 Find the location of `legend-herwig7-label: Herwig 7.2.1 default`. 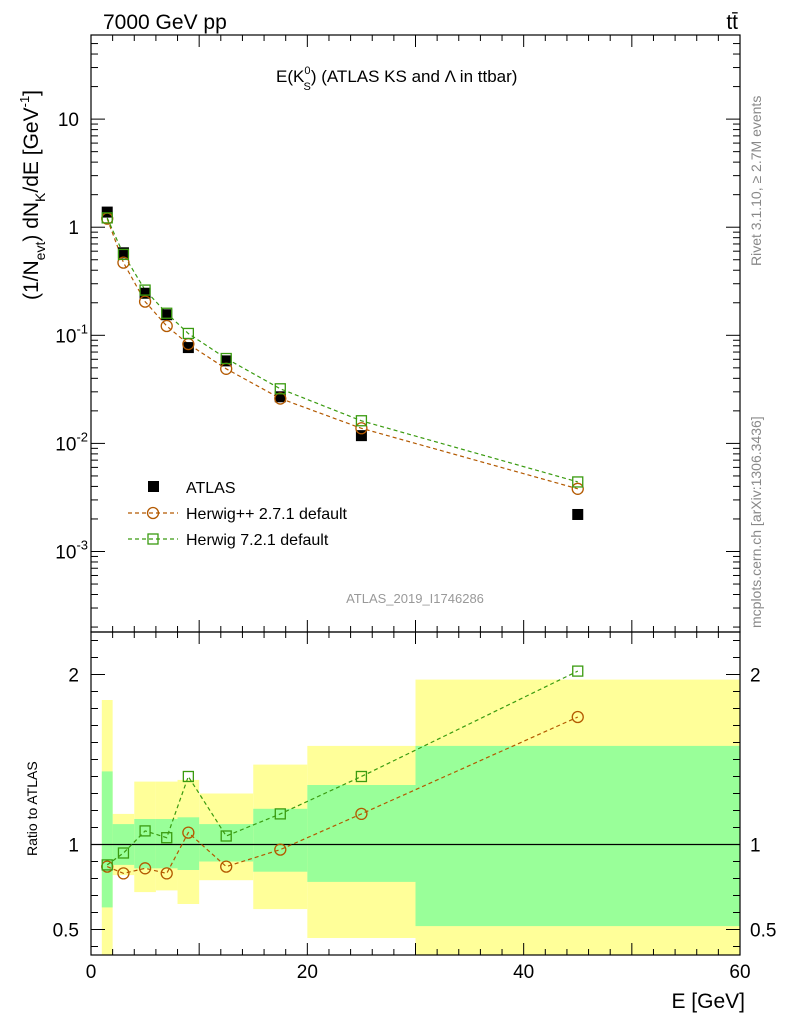

legend-herwig7-label: Herwig 7.2.1 default is located at coordinates (257, 540).